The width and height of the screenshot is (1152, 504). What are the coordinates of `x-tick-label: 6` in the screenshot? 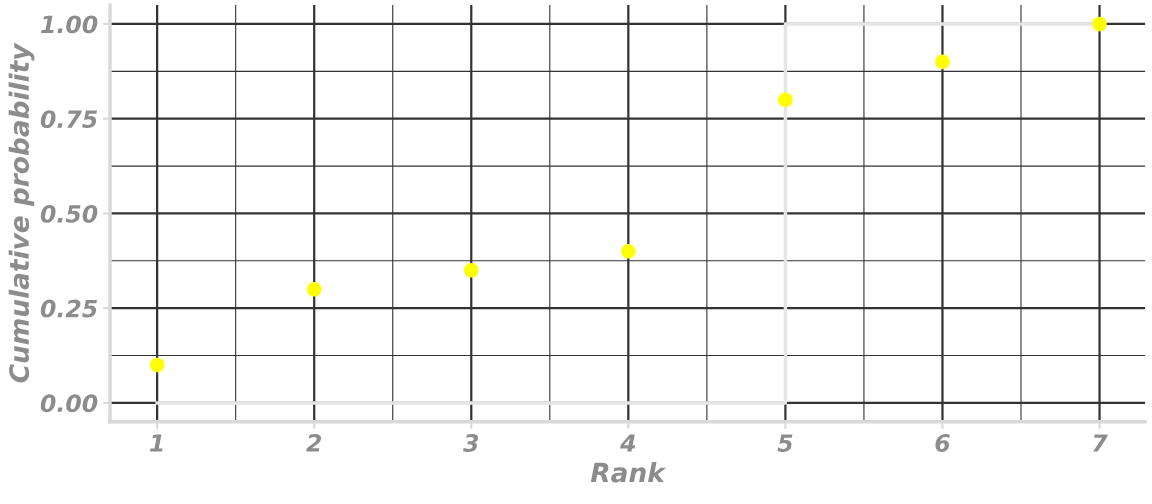 It's located at (942, 443).